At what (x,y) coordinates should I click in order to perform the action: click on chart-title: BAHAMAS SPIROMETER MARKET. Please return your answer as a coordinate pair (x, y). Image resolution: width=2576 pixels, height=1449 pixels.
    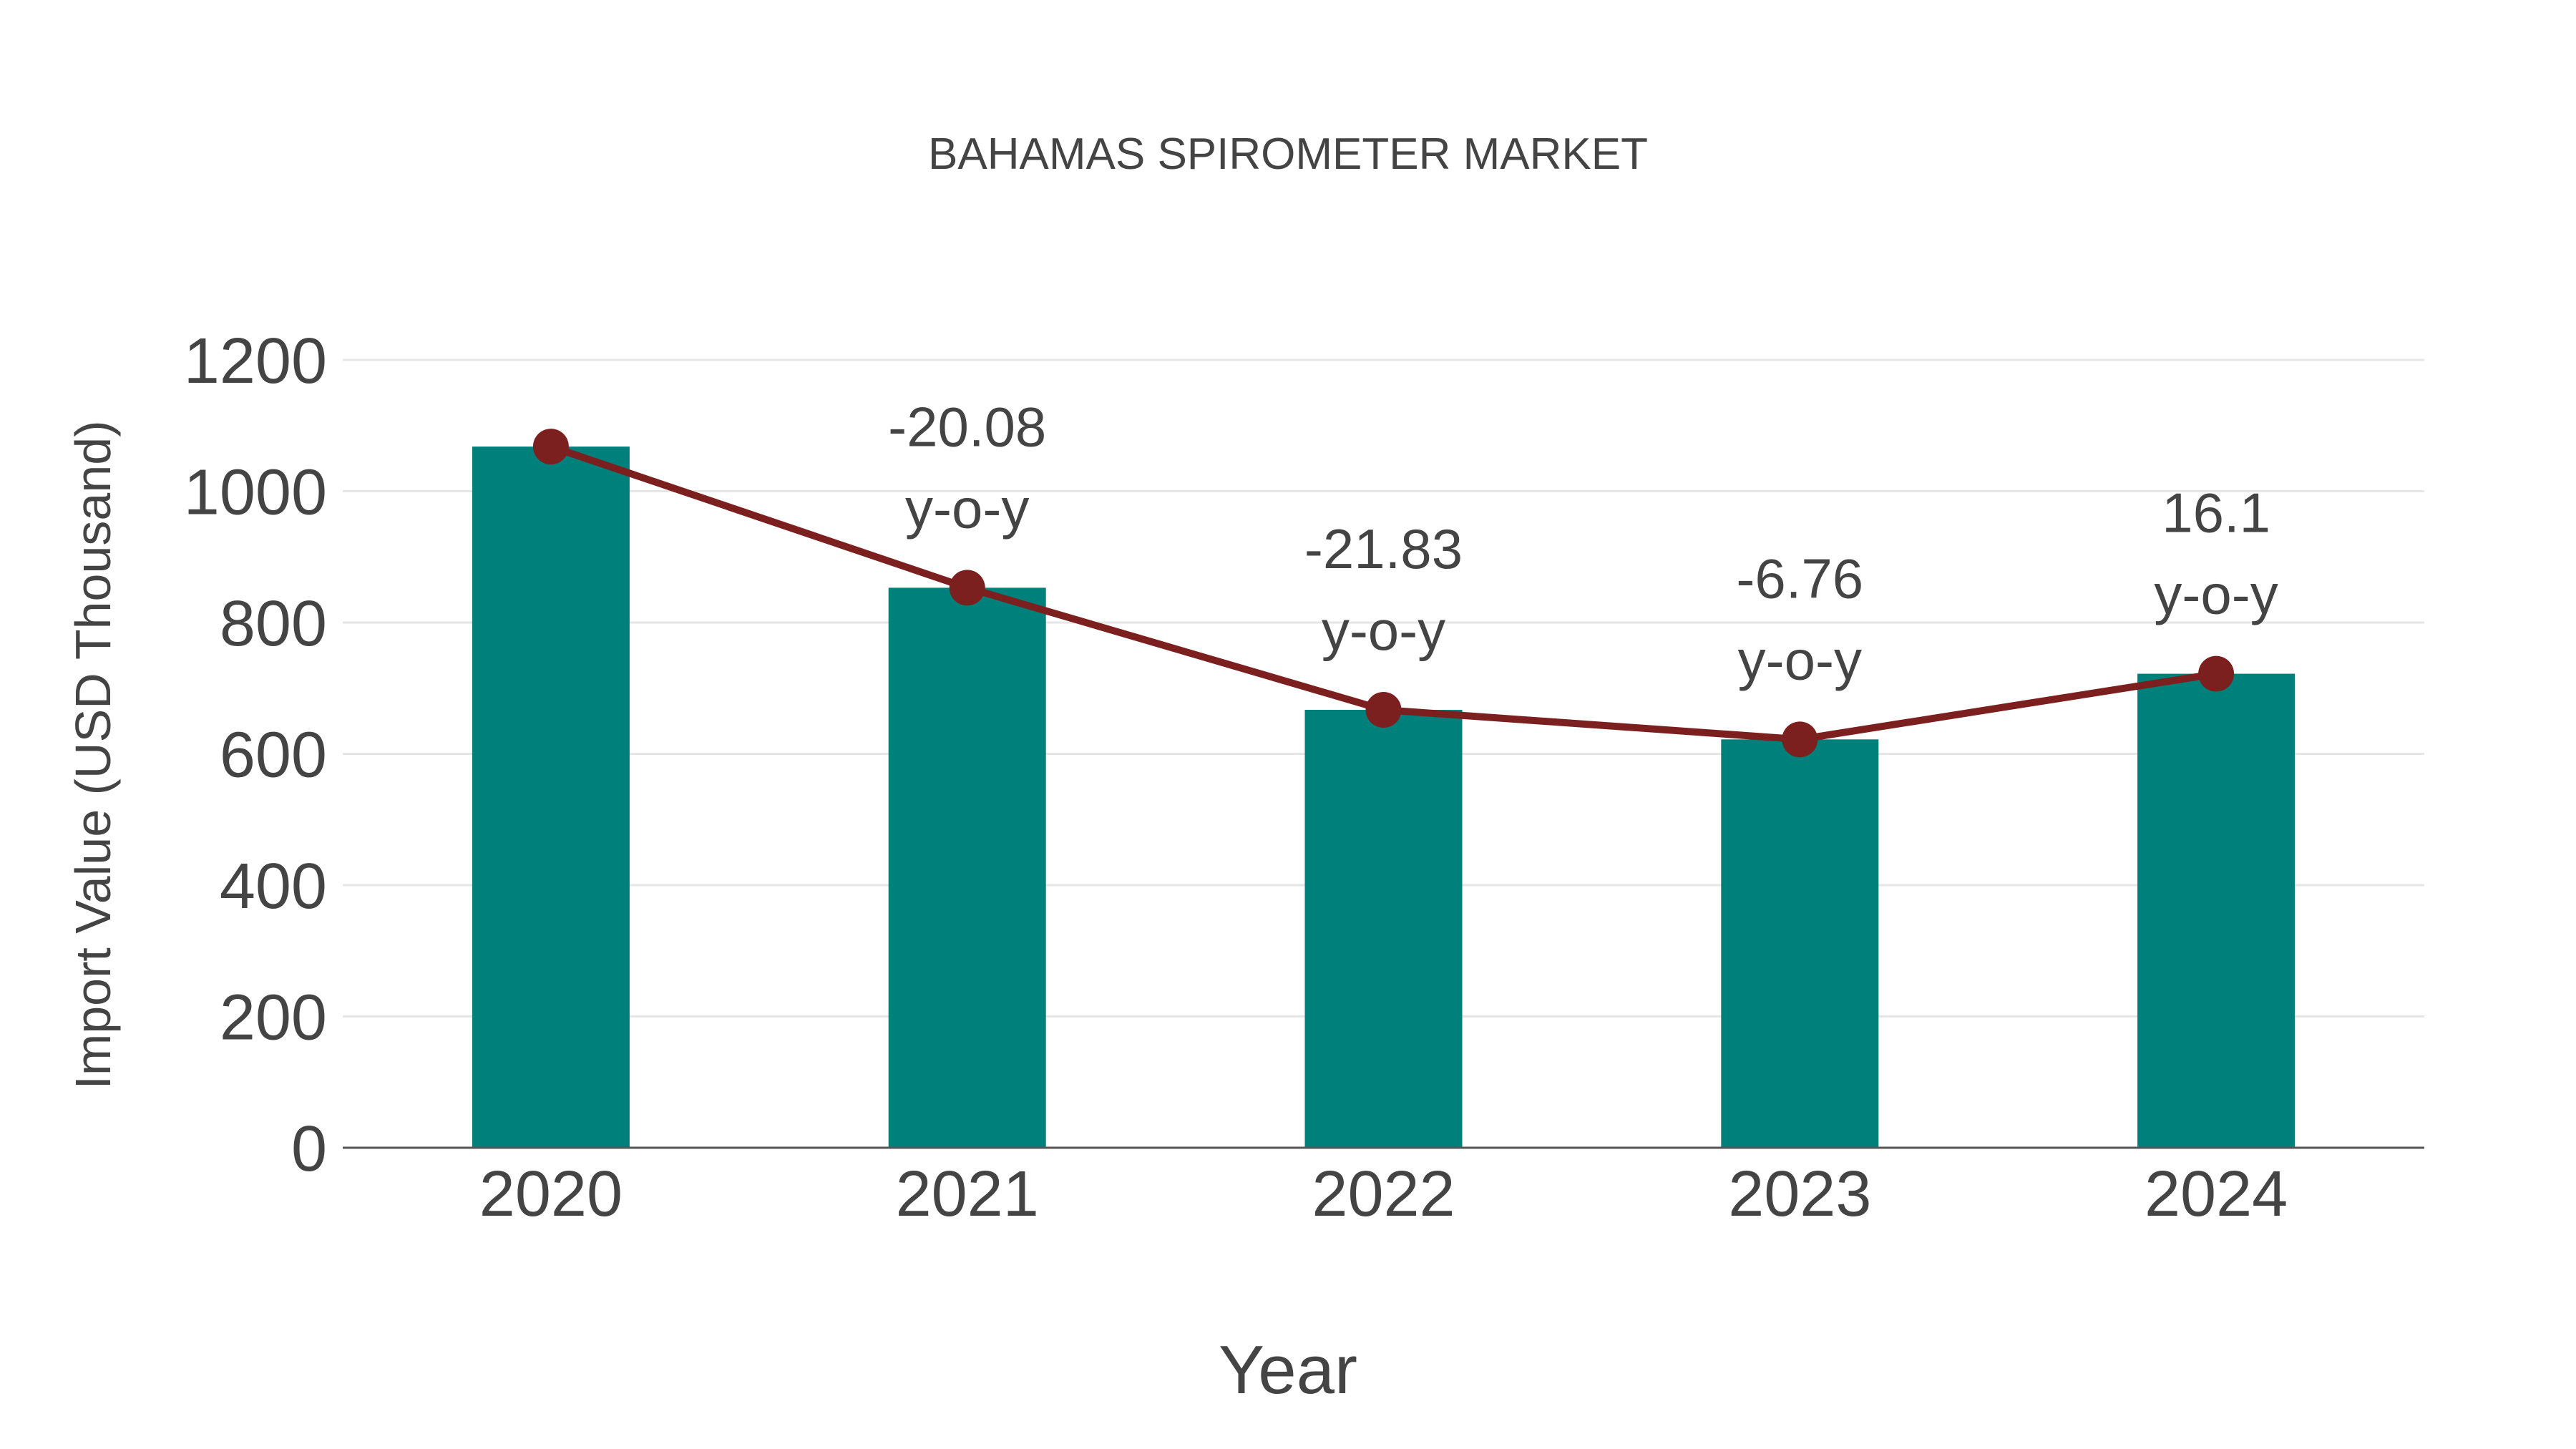
    Looking at the image, I should click on (1288, 154).